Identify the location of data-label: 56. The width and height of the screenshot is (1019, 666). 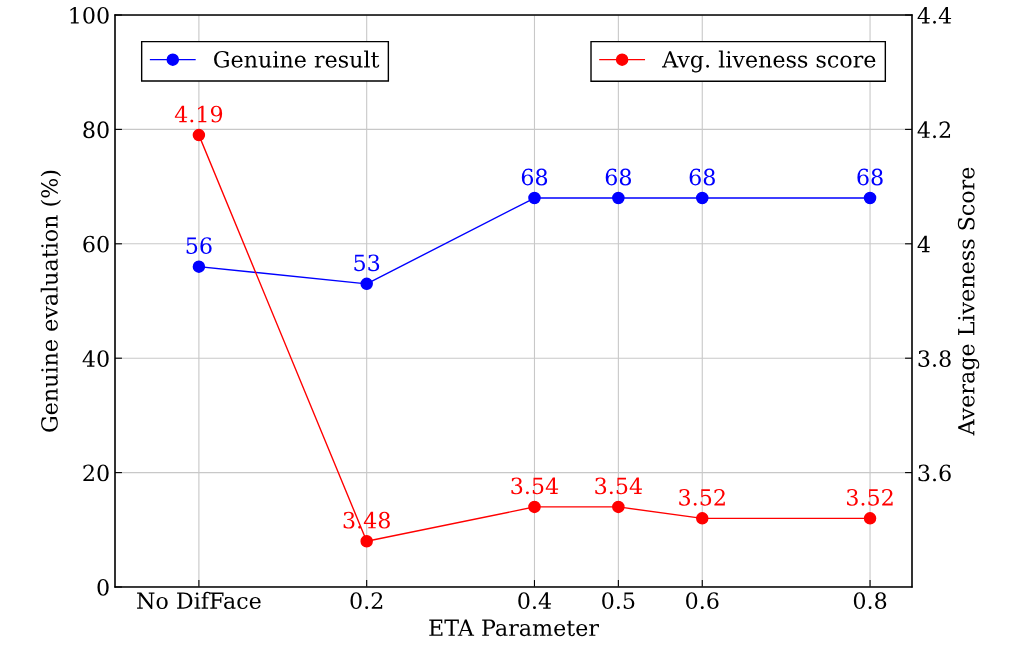
(199, 246).